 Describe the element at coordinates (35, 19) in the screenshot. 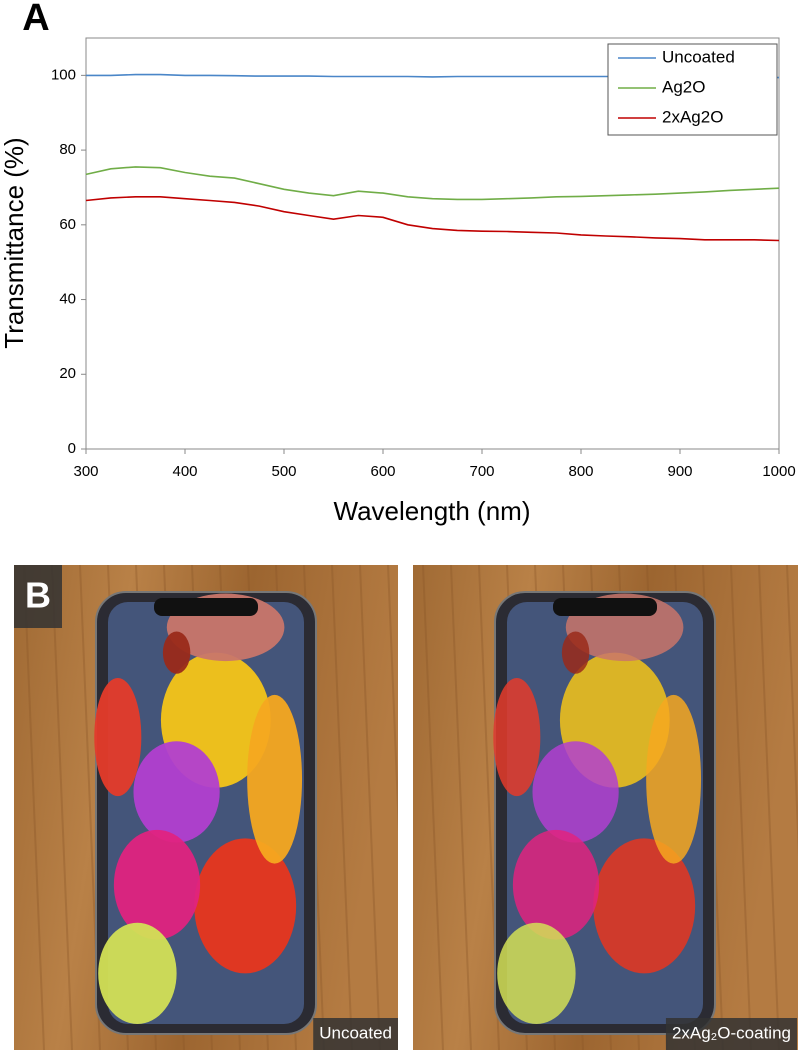

I see `panel-label: A` at that location.